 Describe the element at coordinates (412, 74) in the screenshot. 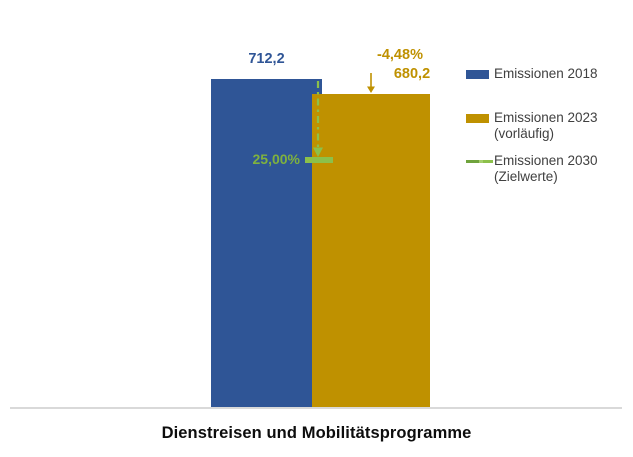

I see `value-label-2023: 680,2` at that location.